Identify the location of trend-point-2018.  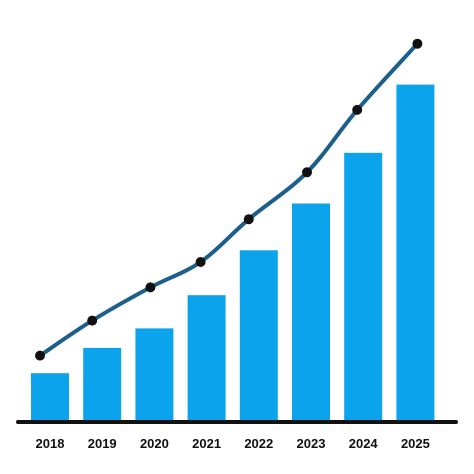
(40, 355).